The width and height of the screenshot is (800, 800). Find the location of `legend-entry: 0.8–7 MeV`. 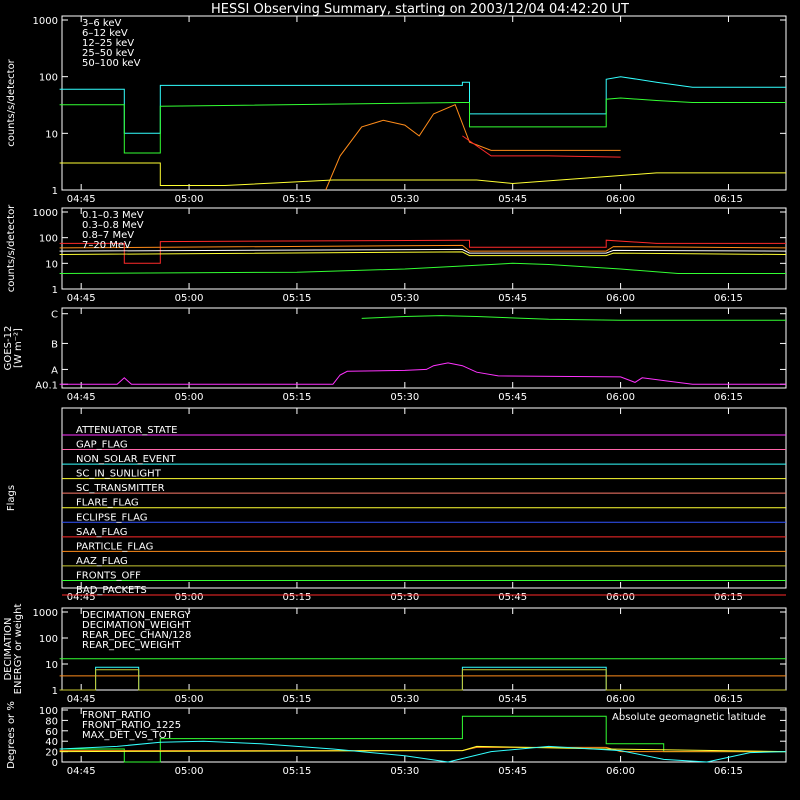

legend-entry: 0.8–7 MeV is located at coordinates (108, 235).